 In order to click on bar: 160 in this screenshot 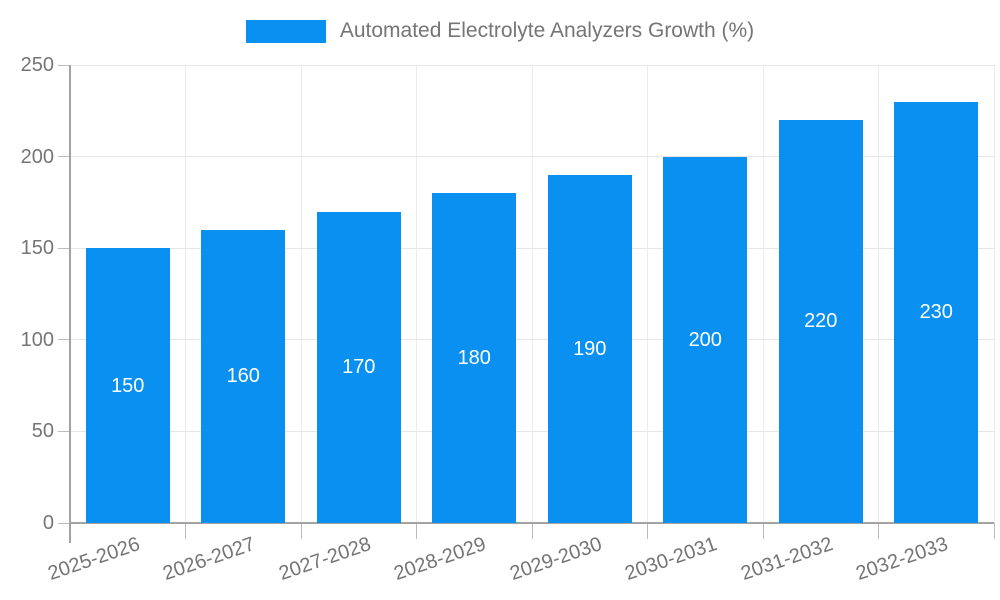, I will do `click(243, 376)`.